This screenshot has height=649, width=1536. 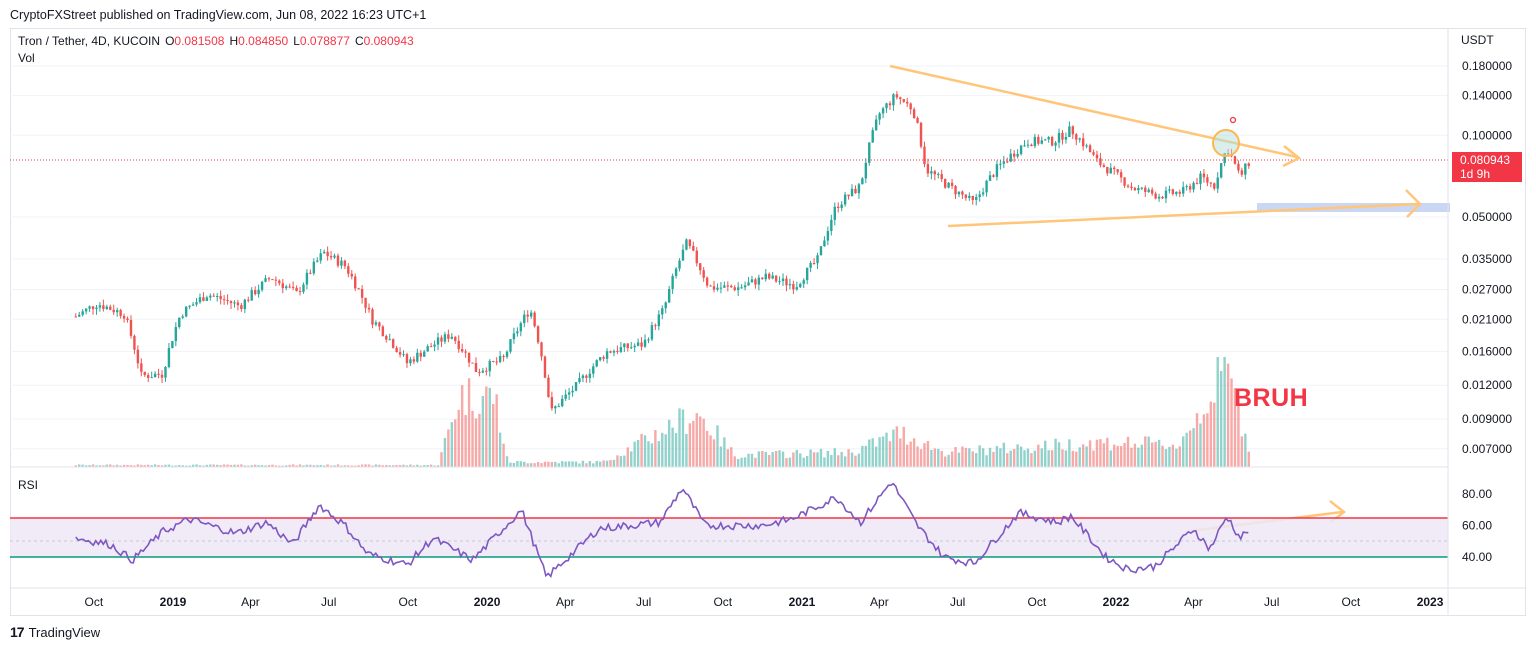 What do you see at coordinates (89, 41) in the screenshot?
I see `symbol-title: Tron / Tether, 4D, KUCOIN` at bounding box center [89, 41].